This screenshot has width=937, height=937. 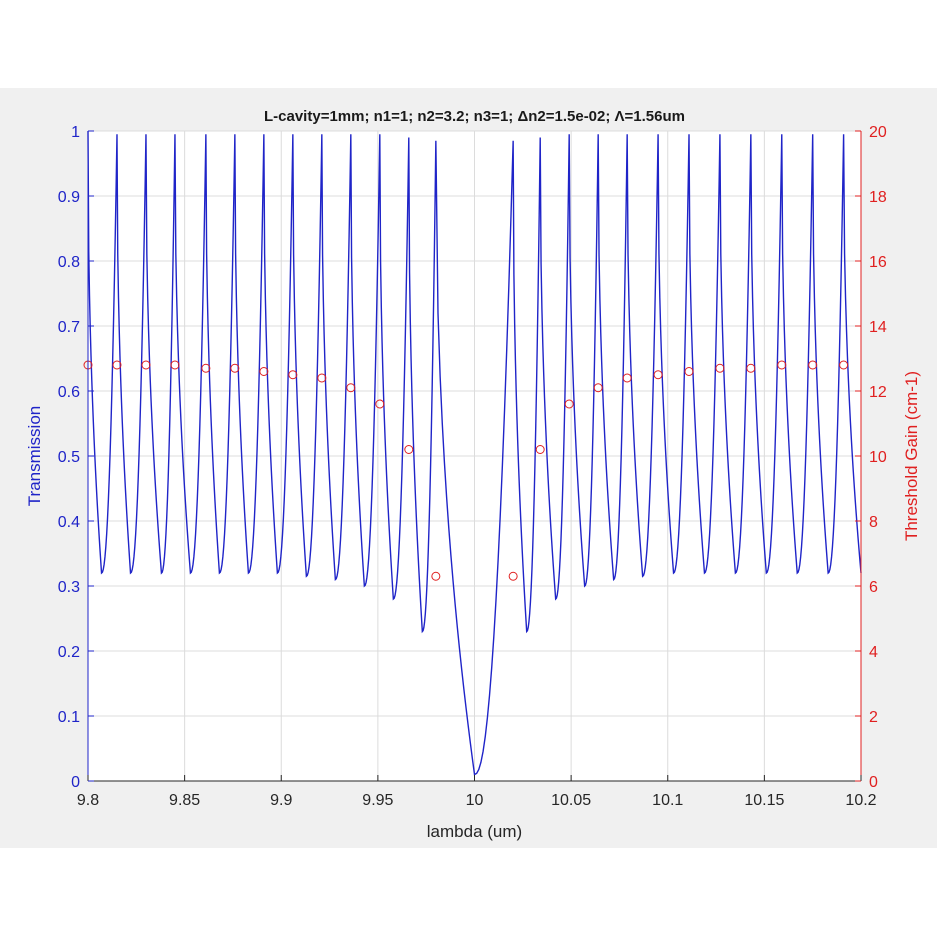 What do you see at coordinates (34, 456) in the screenshot?
I see `y-left-axis-label: Transmission` at bounding box center [34, 456].